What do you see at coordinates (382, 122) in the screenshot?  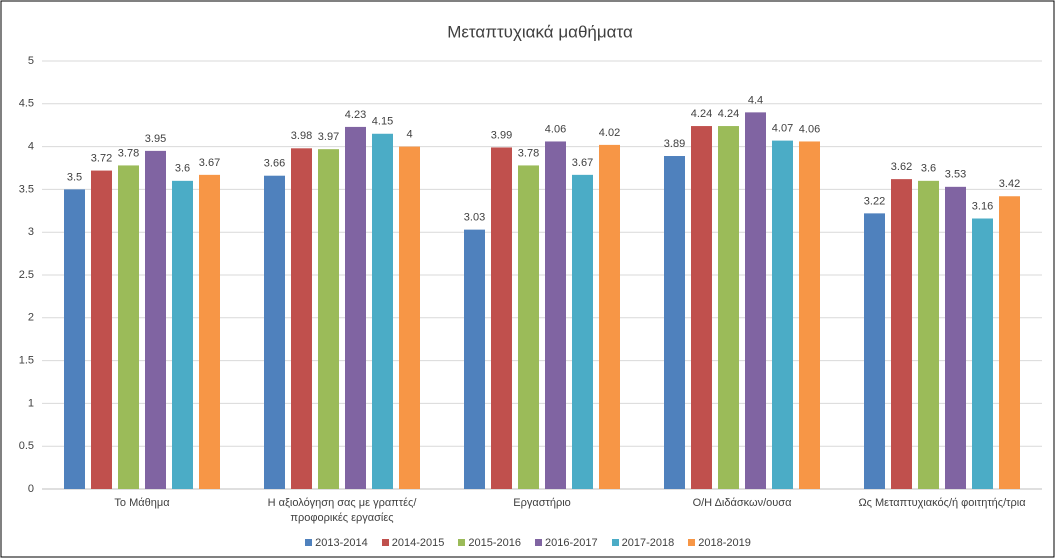 I see `data-label: 4.15` at bounding box center [382, 122].